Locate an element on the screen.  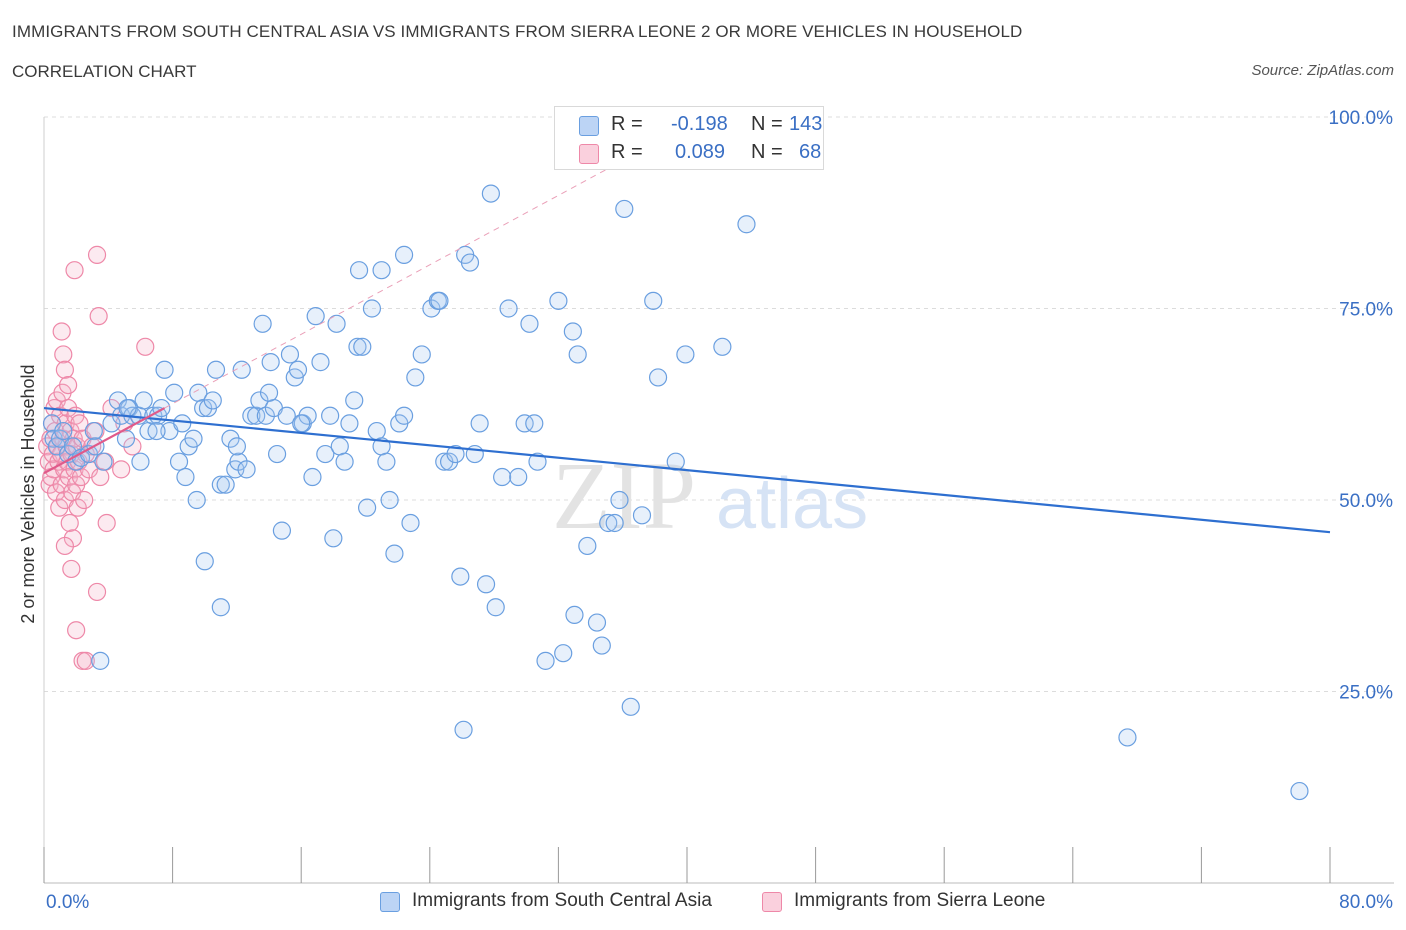
series-legend-label: Immigrants from Sierra Leone is located at coordinates (920, 900).